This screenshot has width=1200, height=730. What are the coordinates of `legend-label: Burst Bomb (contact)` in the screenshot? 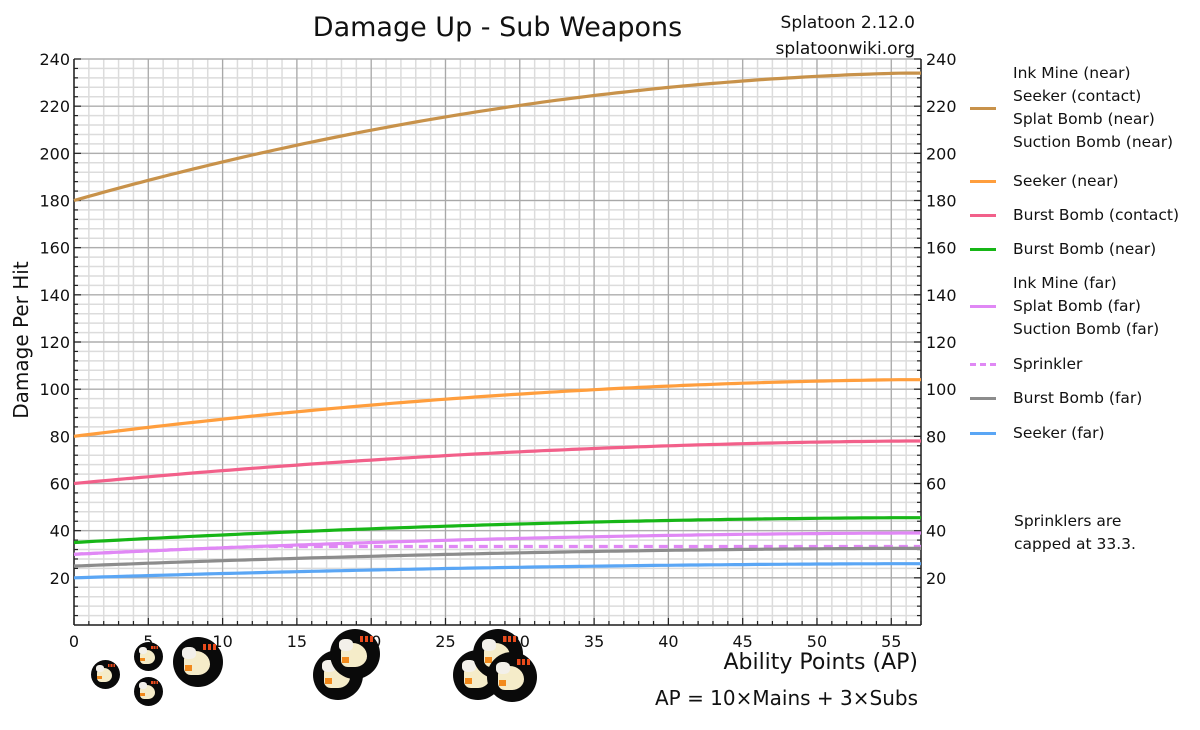 It's located at (1096, 215).